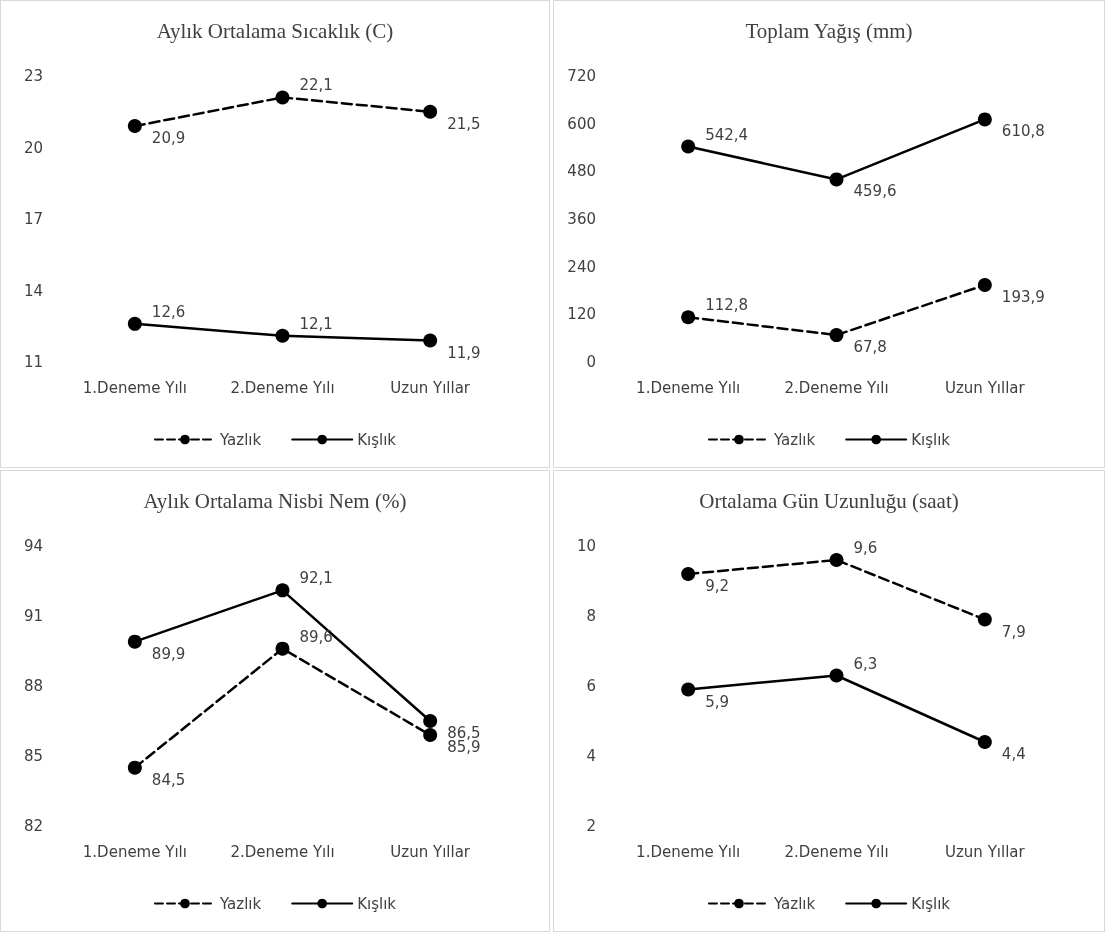  What do you see at coordinates (591, 686) in the screenshot?
I see `y-tick-label: 6` at bounding box center [591, 686].